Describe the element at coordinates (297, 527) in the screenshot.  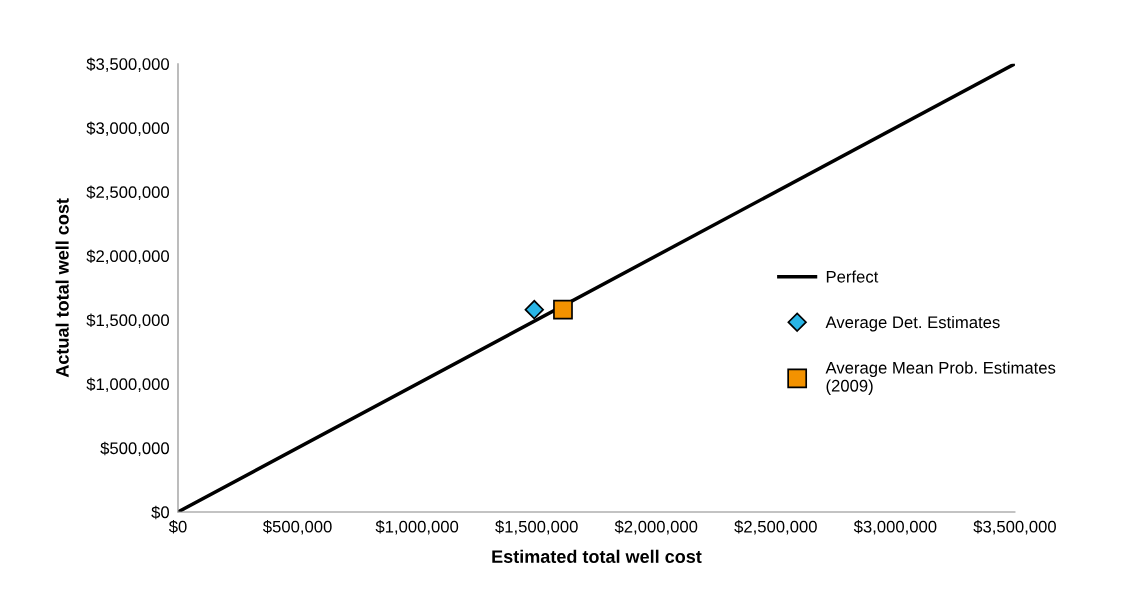
I see `x-tick-label: $500,000` at that location.